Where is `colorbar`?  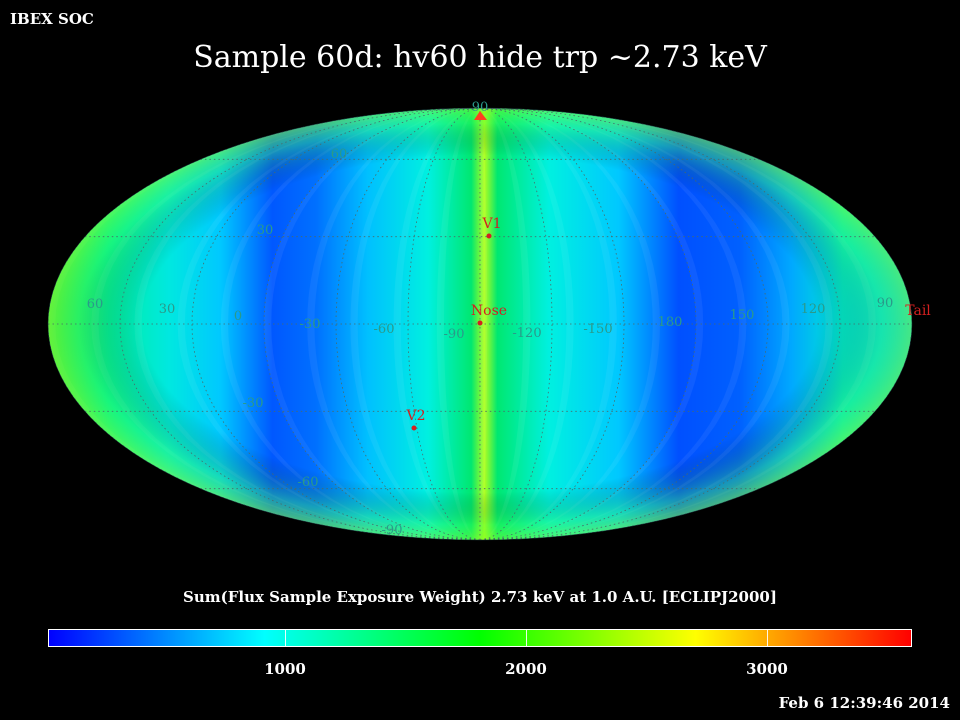
colorbar is located at coordinates (480, 638).